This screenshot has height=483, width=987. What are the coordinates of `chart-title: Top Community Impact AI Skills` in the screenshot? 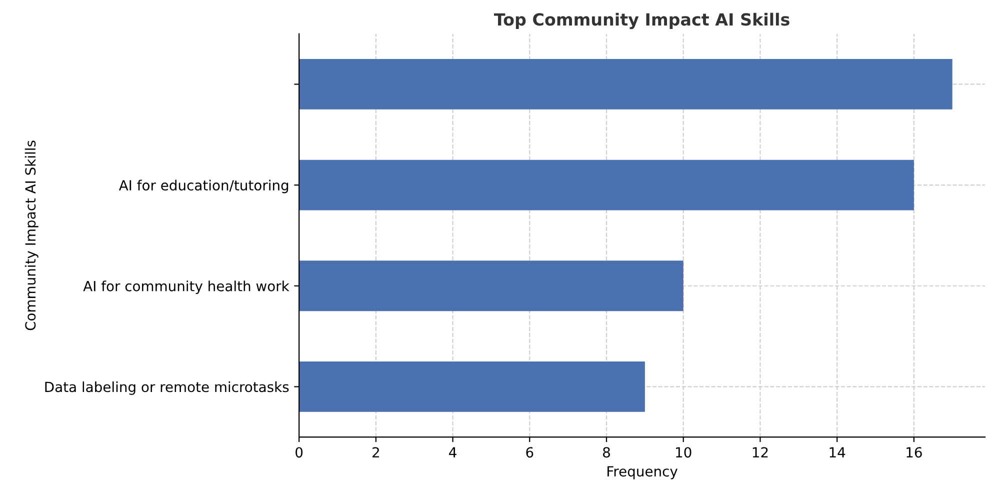 It's located at (642, 21).